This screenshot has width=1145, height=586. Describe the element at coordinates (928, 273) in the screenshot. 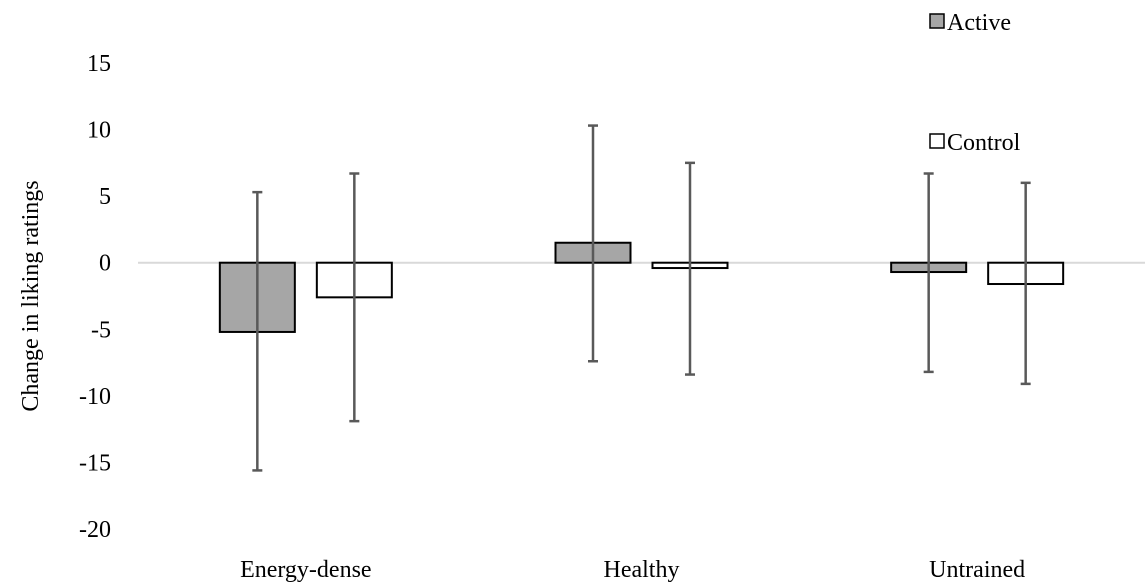

I see `error-bar-active-untrained` at that location.